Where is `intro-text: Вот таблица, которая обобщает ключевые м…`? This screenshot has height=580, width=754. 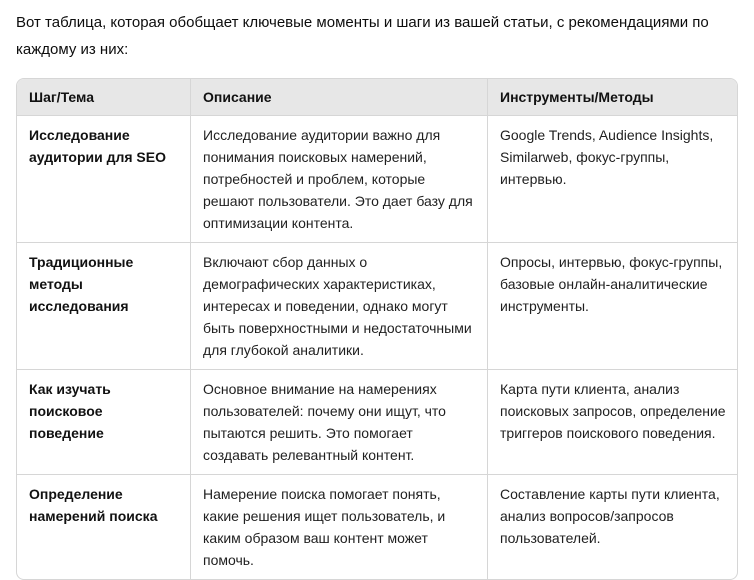
intro-text: Вот таблица, которая обобщает ключевые м… is located at coordinates (362, 36).